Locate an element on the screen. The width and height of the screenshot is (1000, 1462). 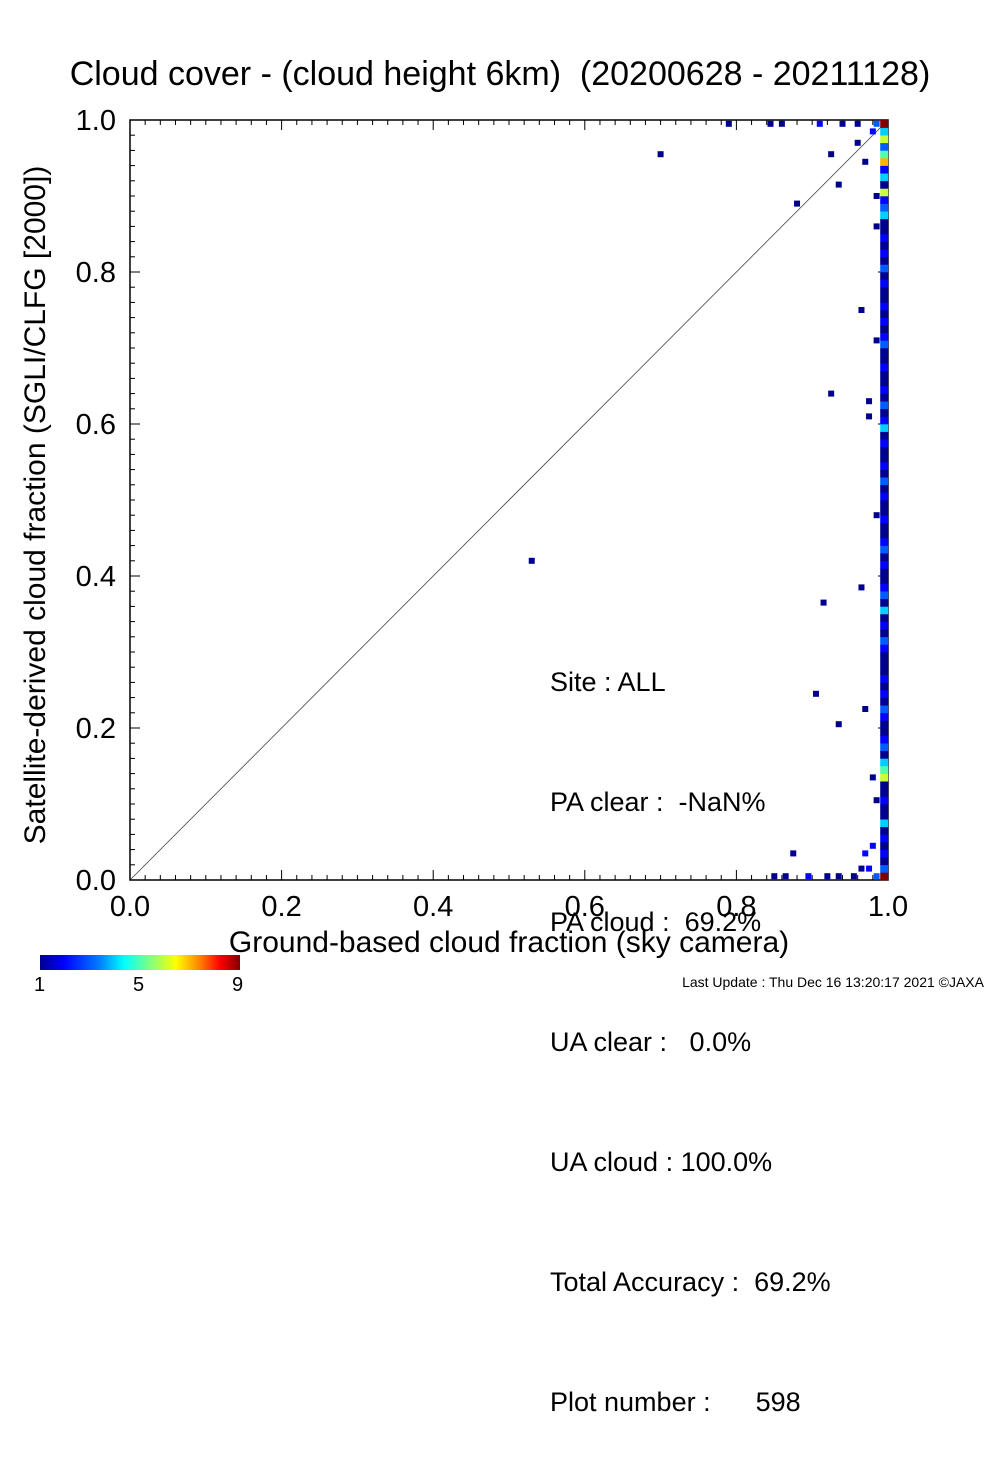
stat-pa-clear: PA clear : -NaN% is located at coordinates (658, 802).